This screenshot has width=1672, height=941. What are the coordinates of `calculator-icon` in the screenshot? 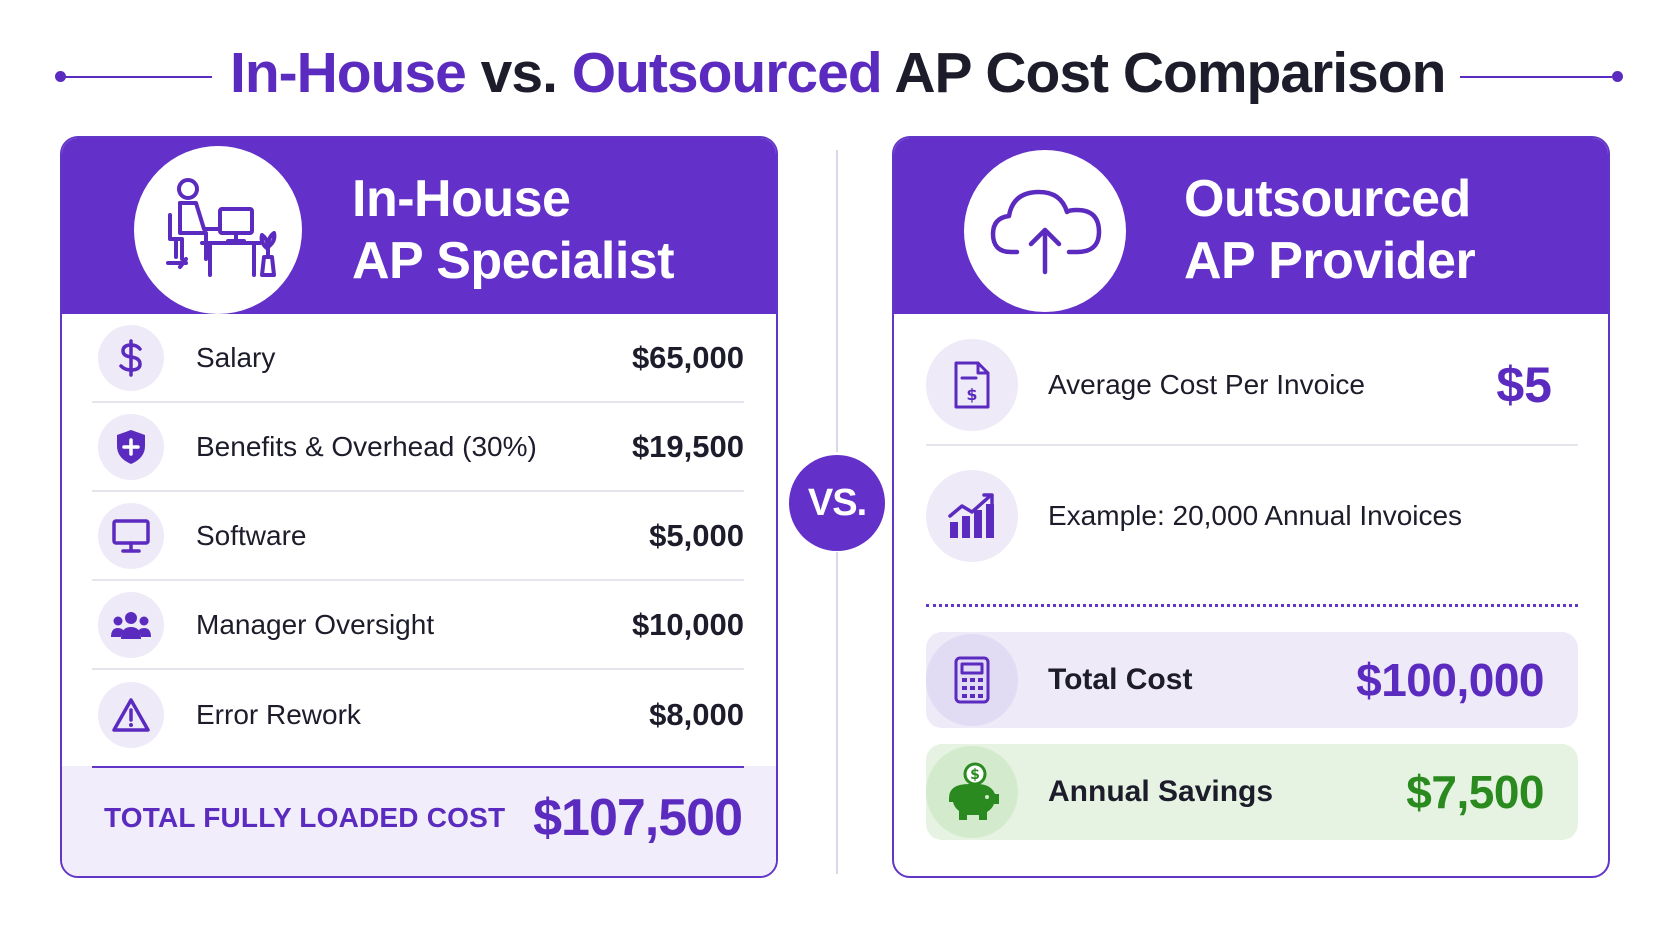 It's located at (972, 680).